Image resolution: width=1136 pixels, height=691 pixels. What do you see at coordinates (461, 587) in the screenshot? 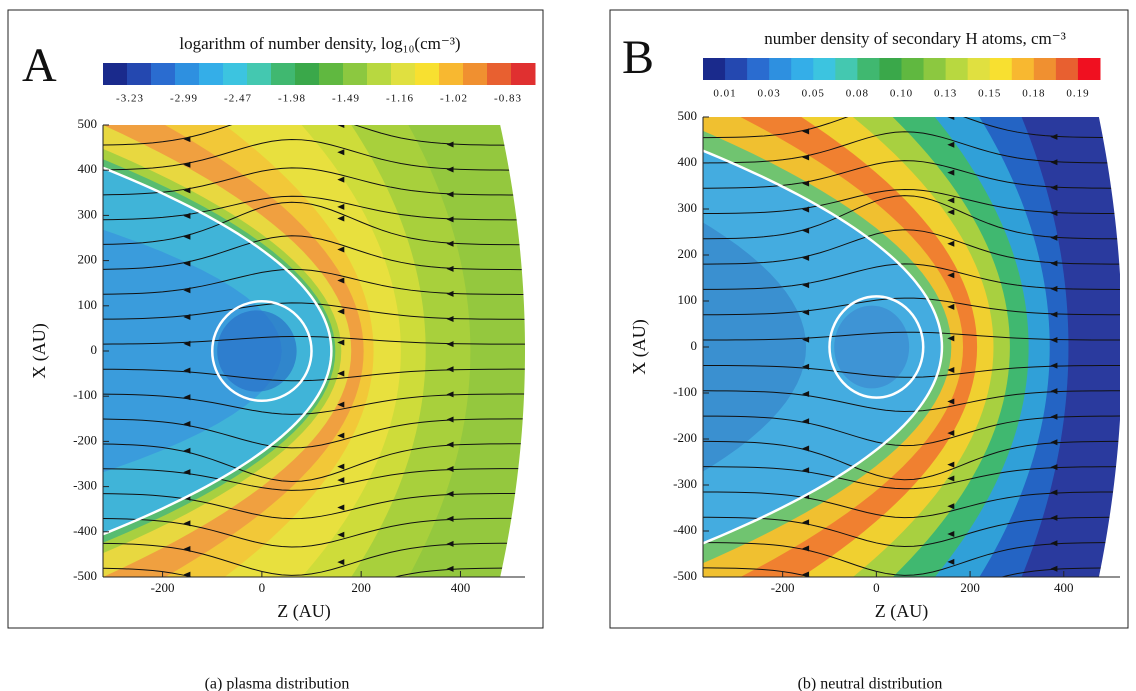
I see `x-tick-label: 400` at bounding box center [461, 587].